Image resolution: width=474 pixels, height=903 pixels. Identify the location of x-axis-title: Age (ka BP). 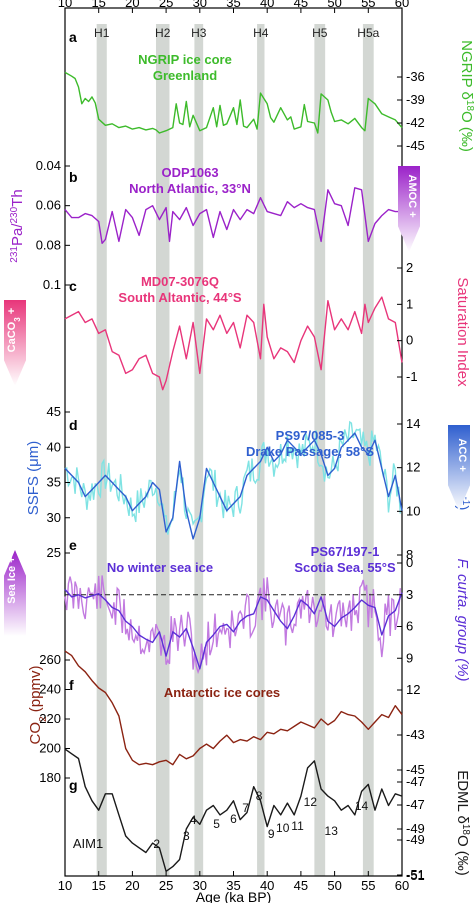
(233, 896).